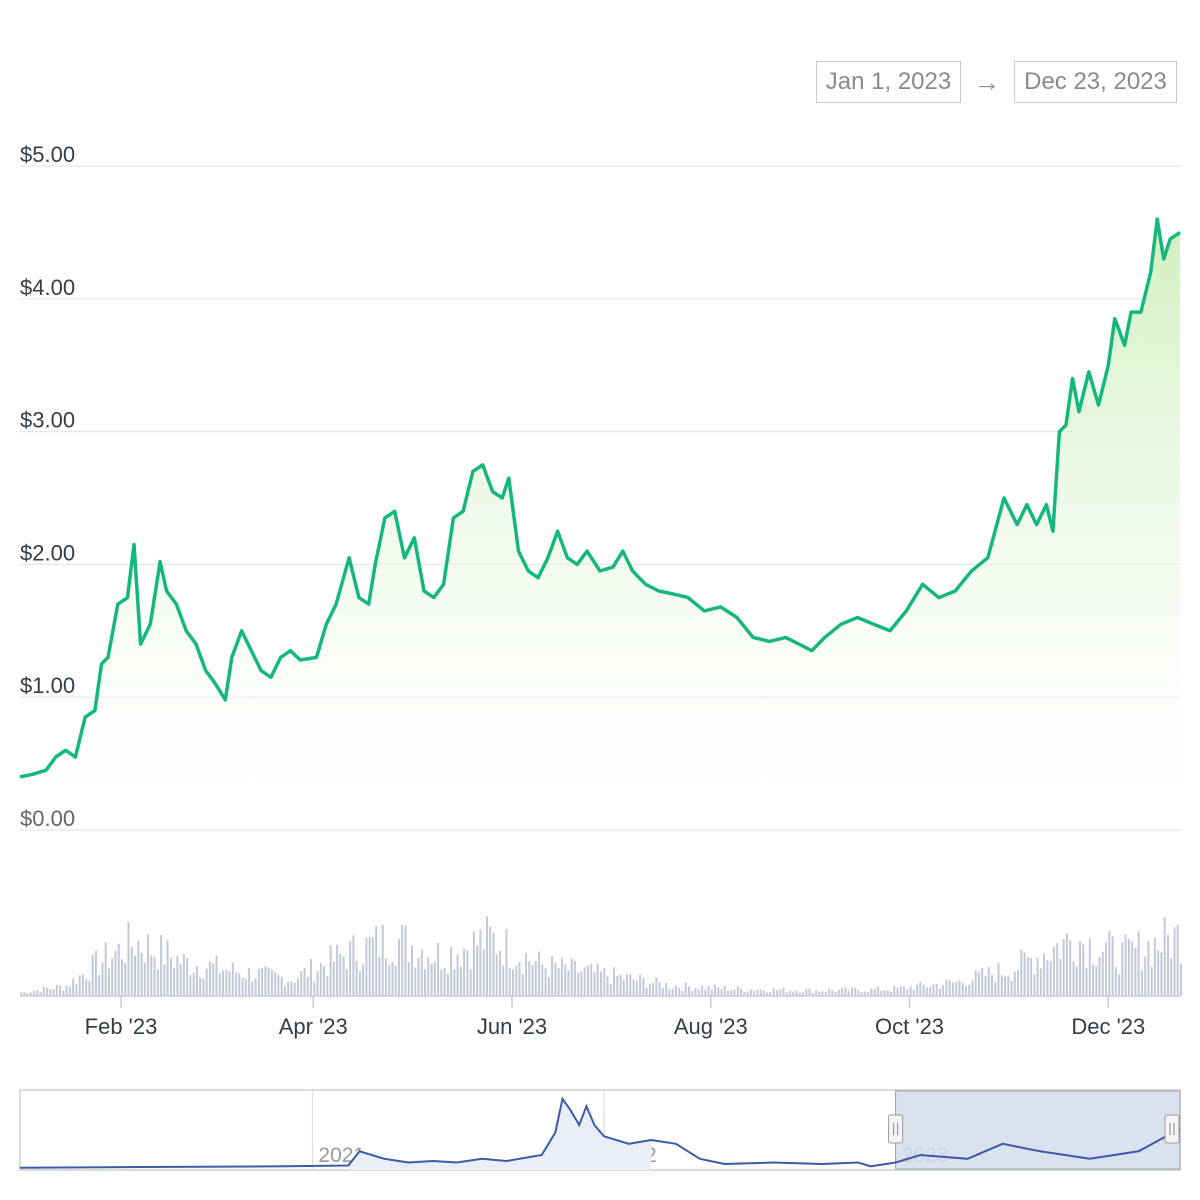 This screenshot has height=1200, width=1200. I want to click on x-tick-label: Oct '23, so click(909, 1026).